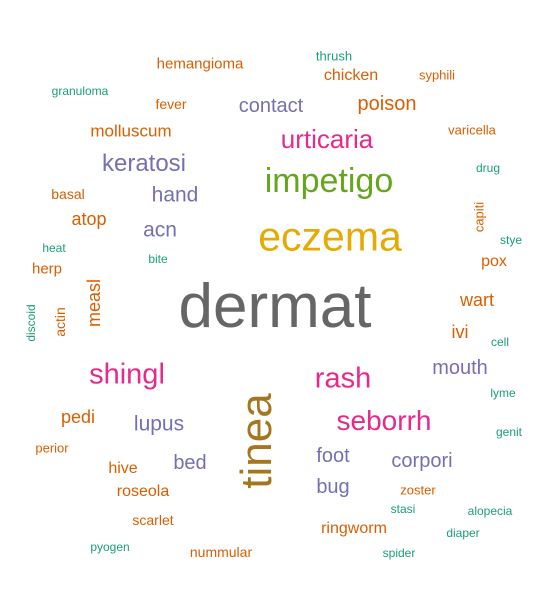  I want to click on word-molluscum: molluscum, so click(131, 131).